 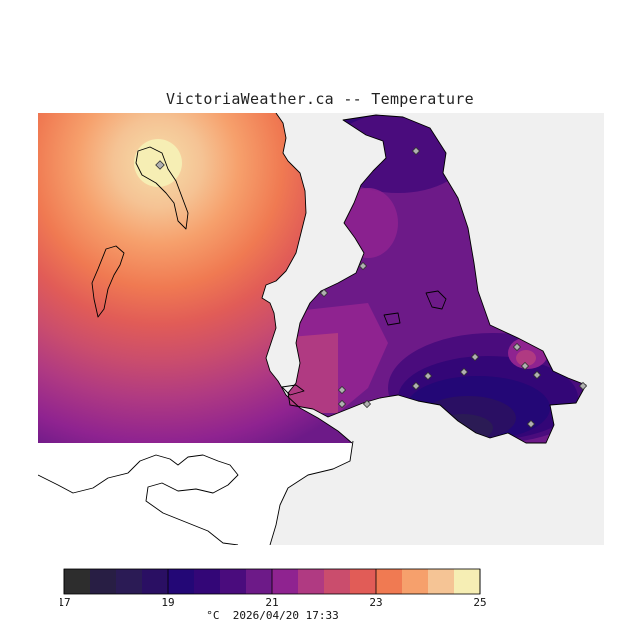 I want to click on chart-title: VictoriaWeather.ca -- Temperature, so click(x=320, y=99).